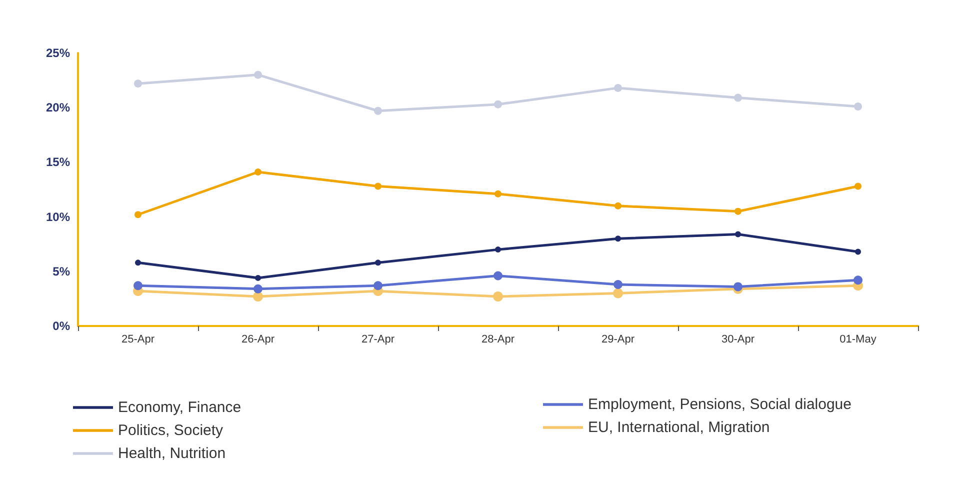 The image size is (961, 486). What do you see at coordinates (61, 271) in the screenshot?
I see `y-tick-label: 5%` at bounding box center [61, 271].